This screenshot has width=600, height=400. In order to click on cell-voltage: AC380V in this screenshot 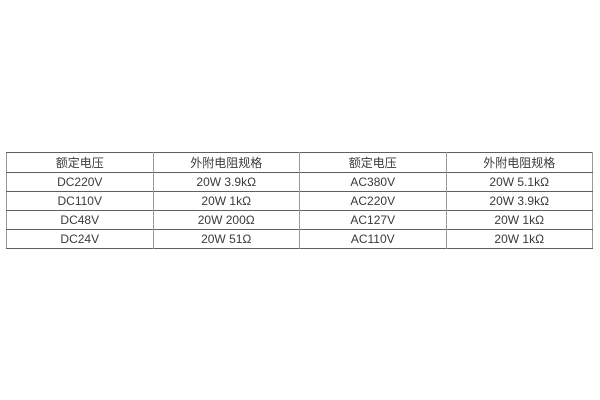, I will do `click(372, 182)`.